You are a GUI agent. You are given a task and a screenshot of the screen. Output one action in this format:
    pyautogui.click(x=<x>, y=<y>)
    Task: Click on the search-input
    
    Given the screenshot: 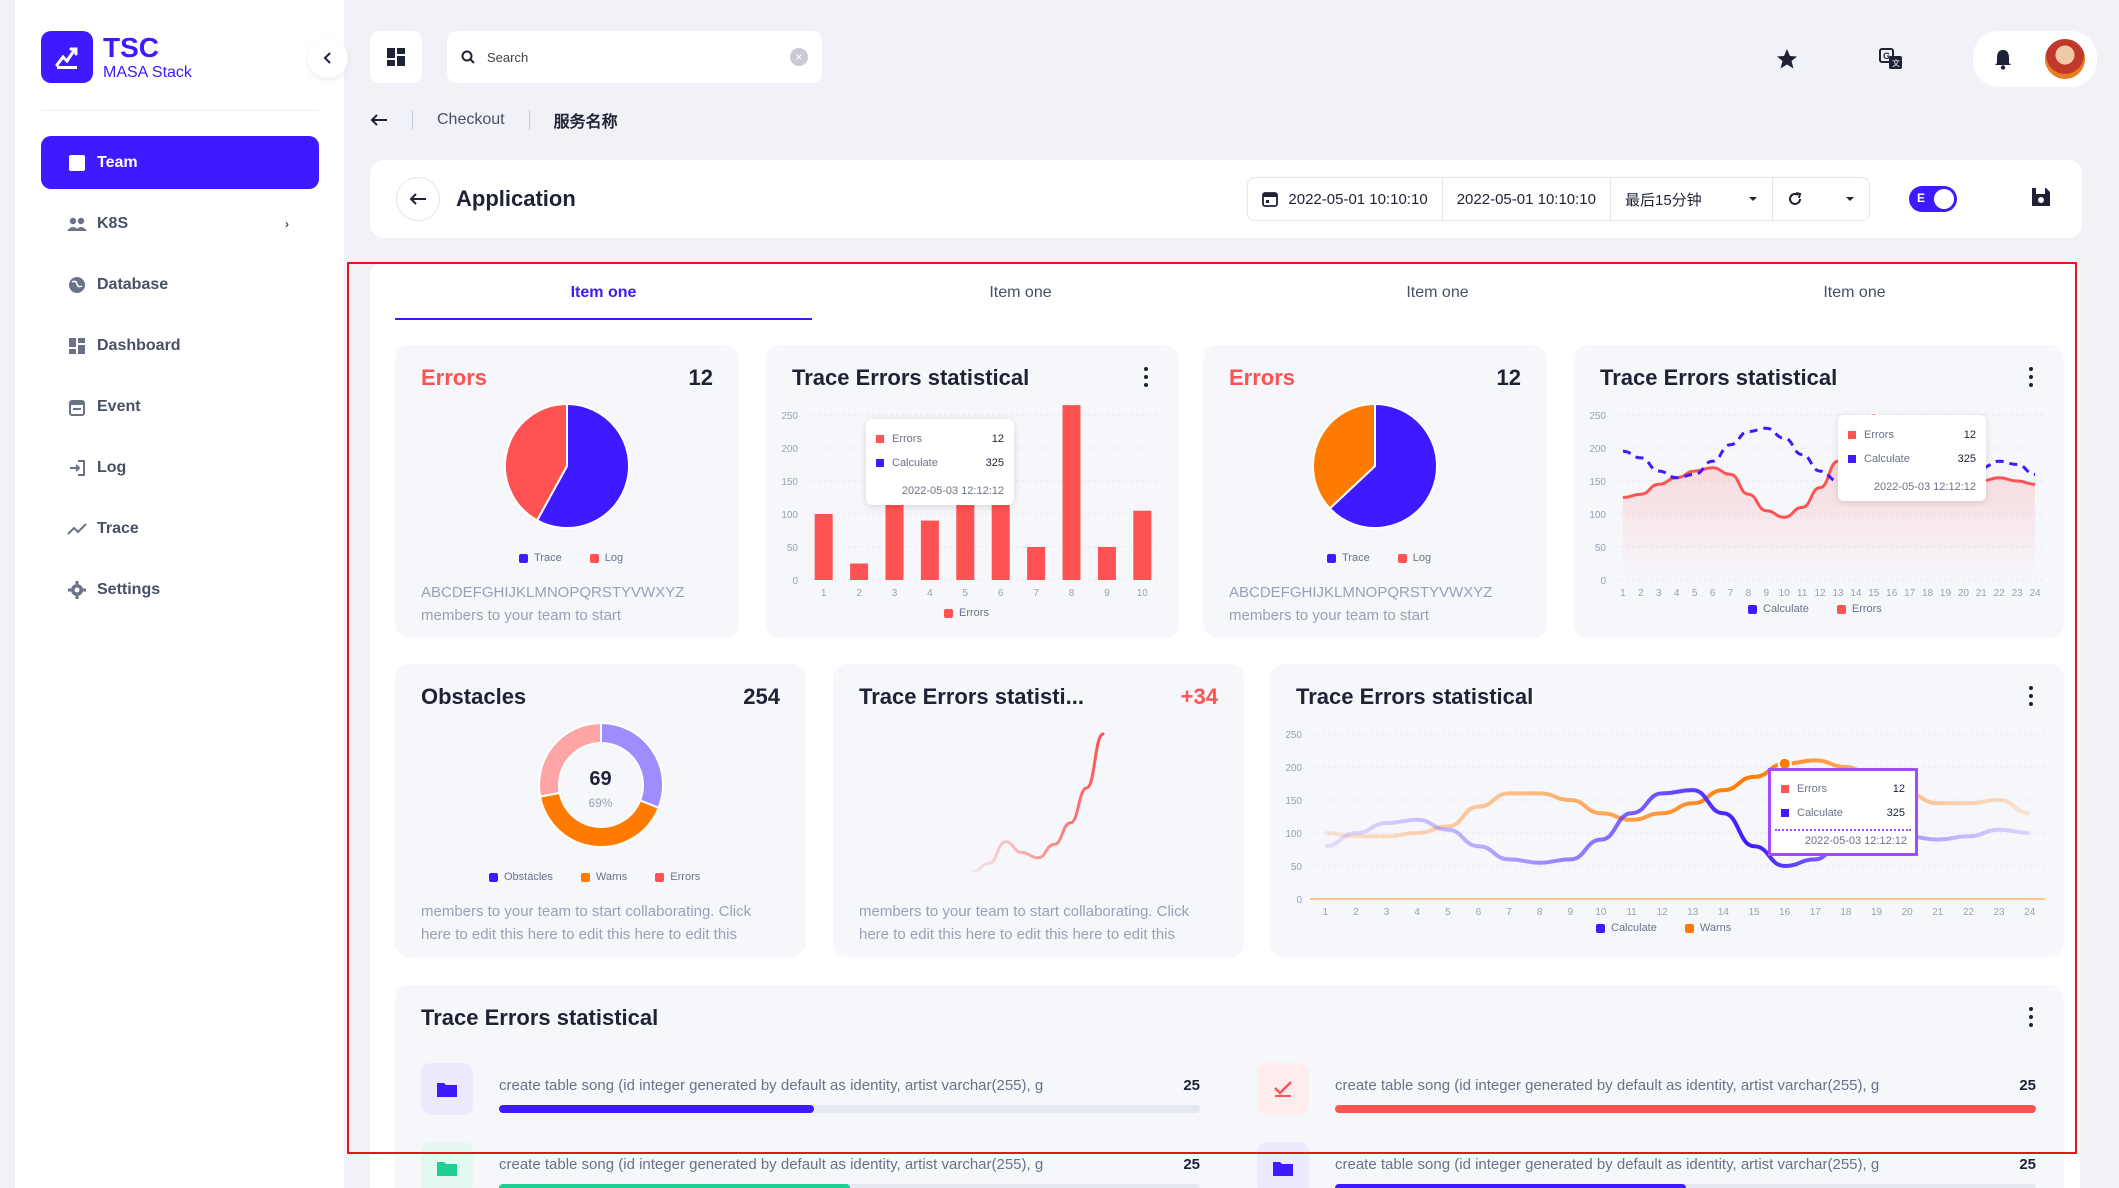 What is the action you would take?
    pyautogui.click(x=638, y=57)
    